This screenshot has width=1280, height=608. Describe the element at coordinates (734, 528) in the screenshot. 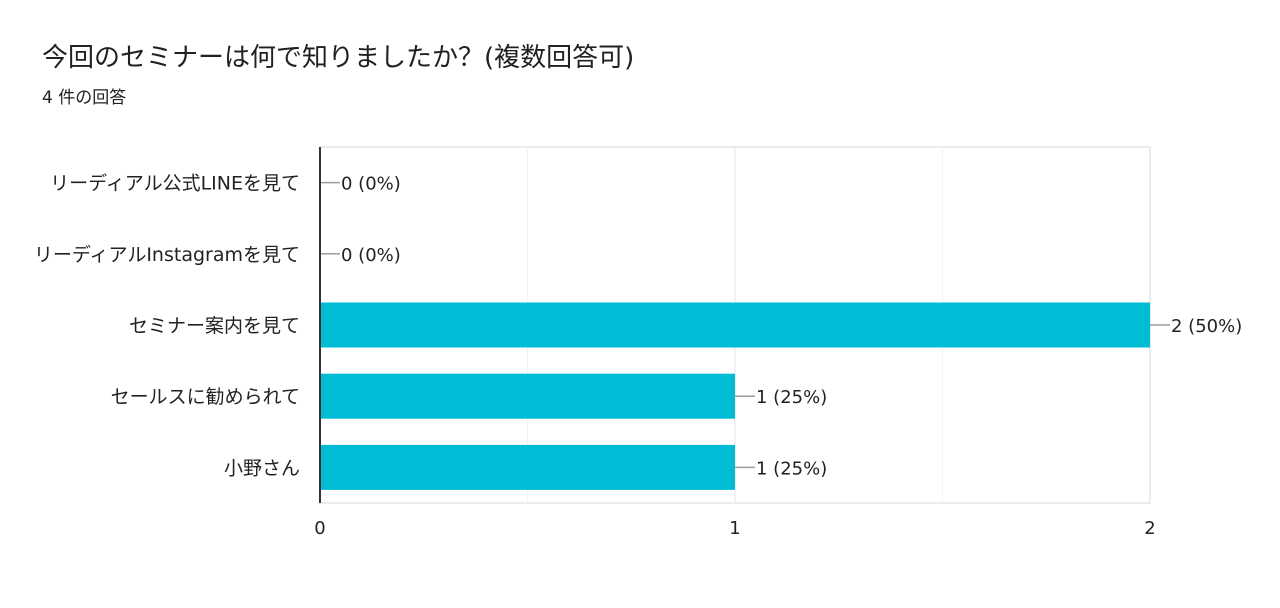

I see `x-tick-label: 1` at that location.